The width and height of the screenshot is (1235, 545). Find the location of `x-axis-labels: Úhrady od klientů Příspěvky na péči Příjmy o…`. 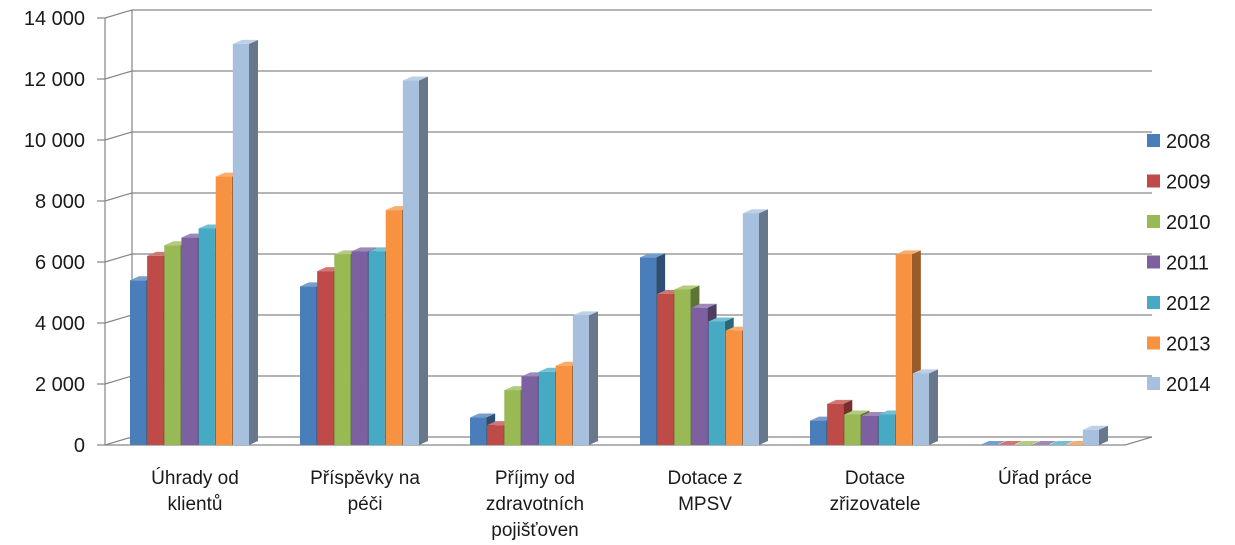

x-axis-labels: Úhrady od klientů Příspěvky na péči Příjmy o… is located at coordinates (621, 504).